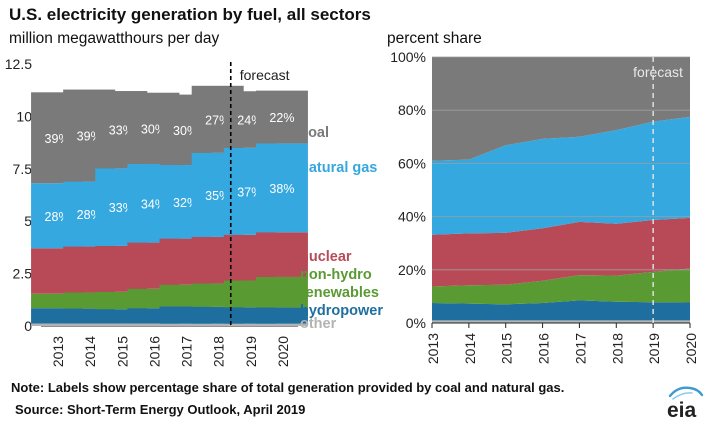  Describe the element at coordinates (314, 133) in the screenshot. I see `series-label-coal: coal` at that location.